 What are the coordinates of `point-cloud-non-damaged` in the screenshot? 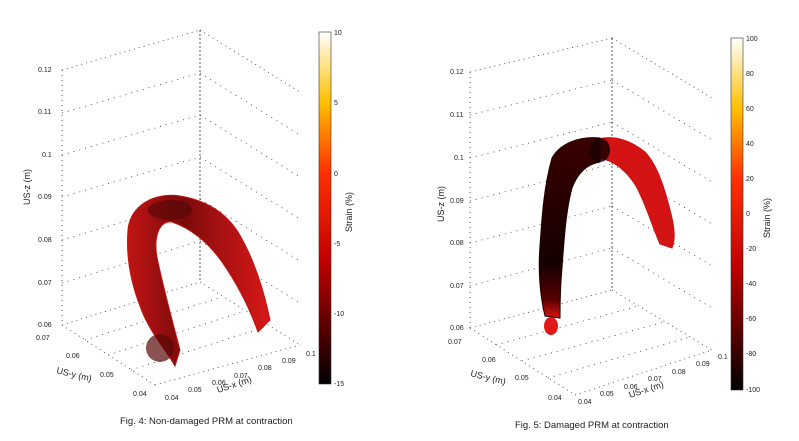 It's located at (199, 281).